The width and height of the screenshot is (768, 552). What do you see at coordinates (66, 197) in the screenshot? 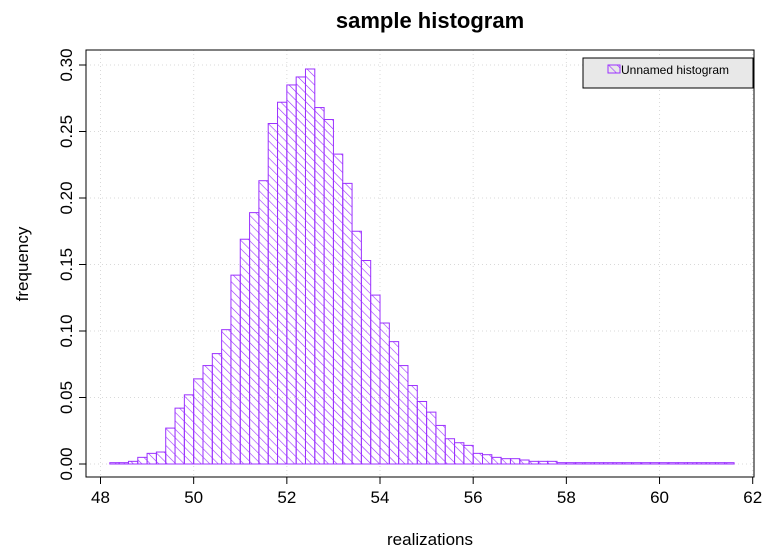
I see `y-tick-label: 0.20` at bounding box center [66, 197].